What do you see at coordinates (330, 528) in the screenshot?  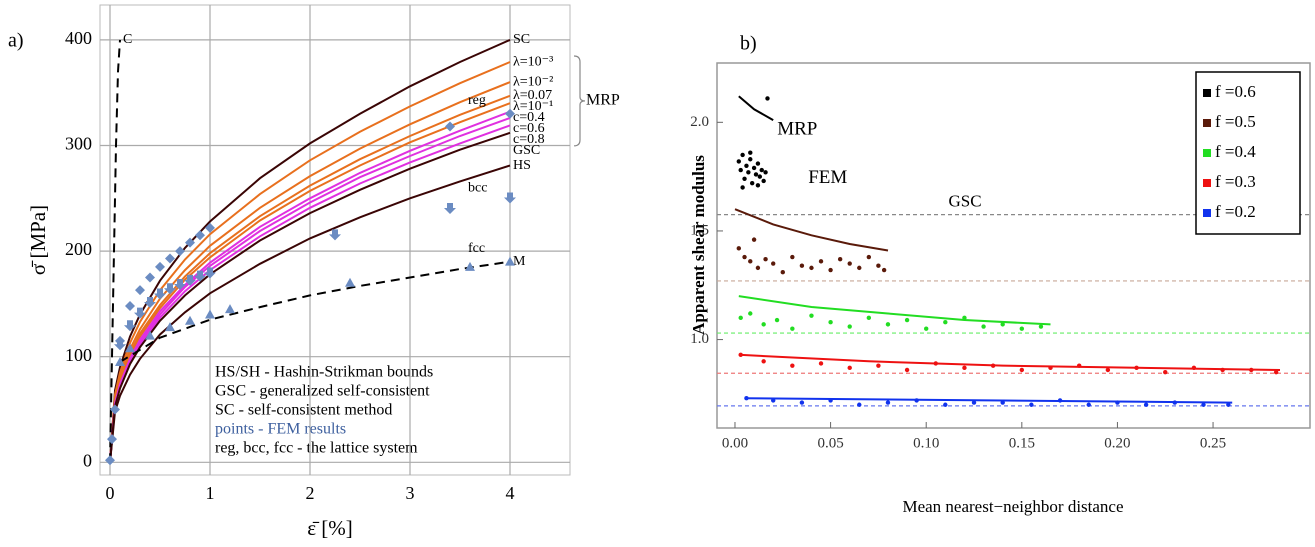 I see `x-axis-label: ε̄ [%]` at bounding box center [330, 528].